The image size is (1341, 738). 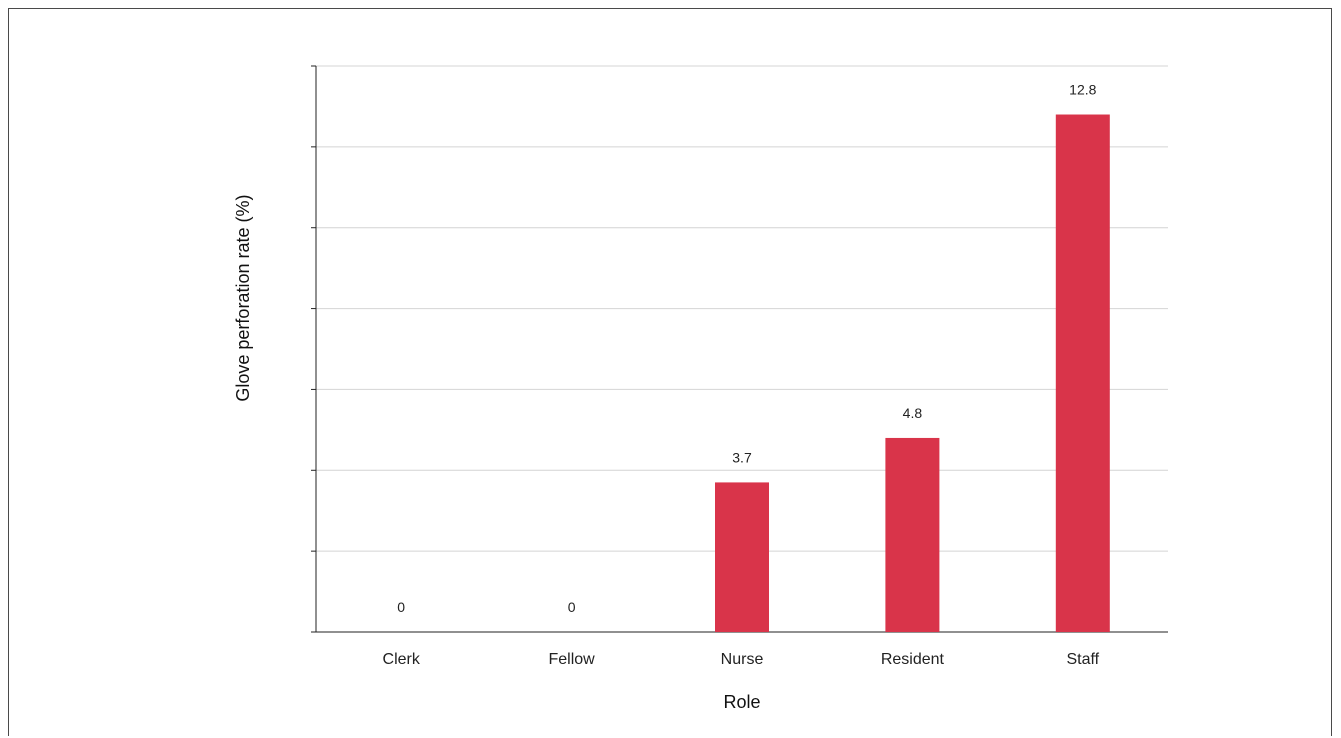 What do you see at coordinates (742, 457) in the screenshot?
I see `data-label-nurse: 3.7` at bounding box center [742, 457].